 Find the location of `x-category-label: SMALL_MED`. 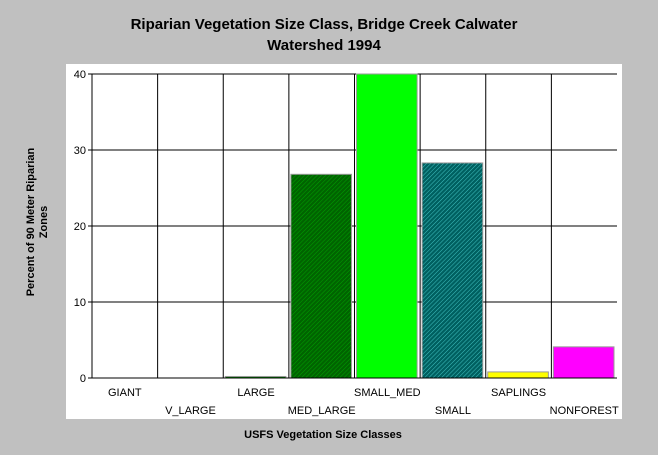

x-category-label: SMALL_MED is located at coordinates (387, 393).